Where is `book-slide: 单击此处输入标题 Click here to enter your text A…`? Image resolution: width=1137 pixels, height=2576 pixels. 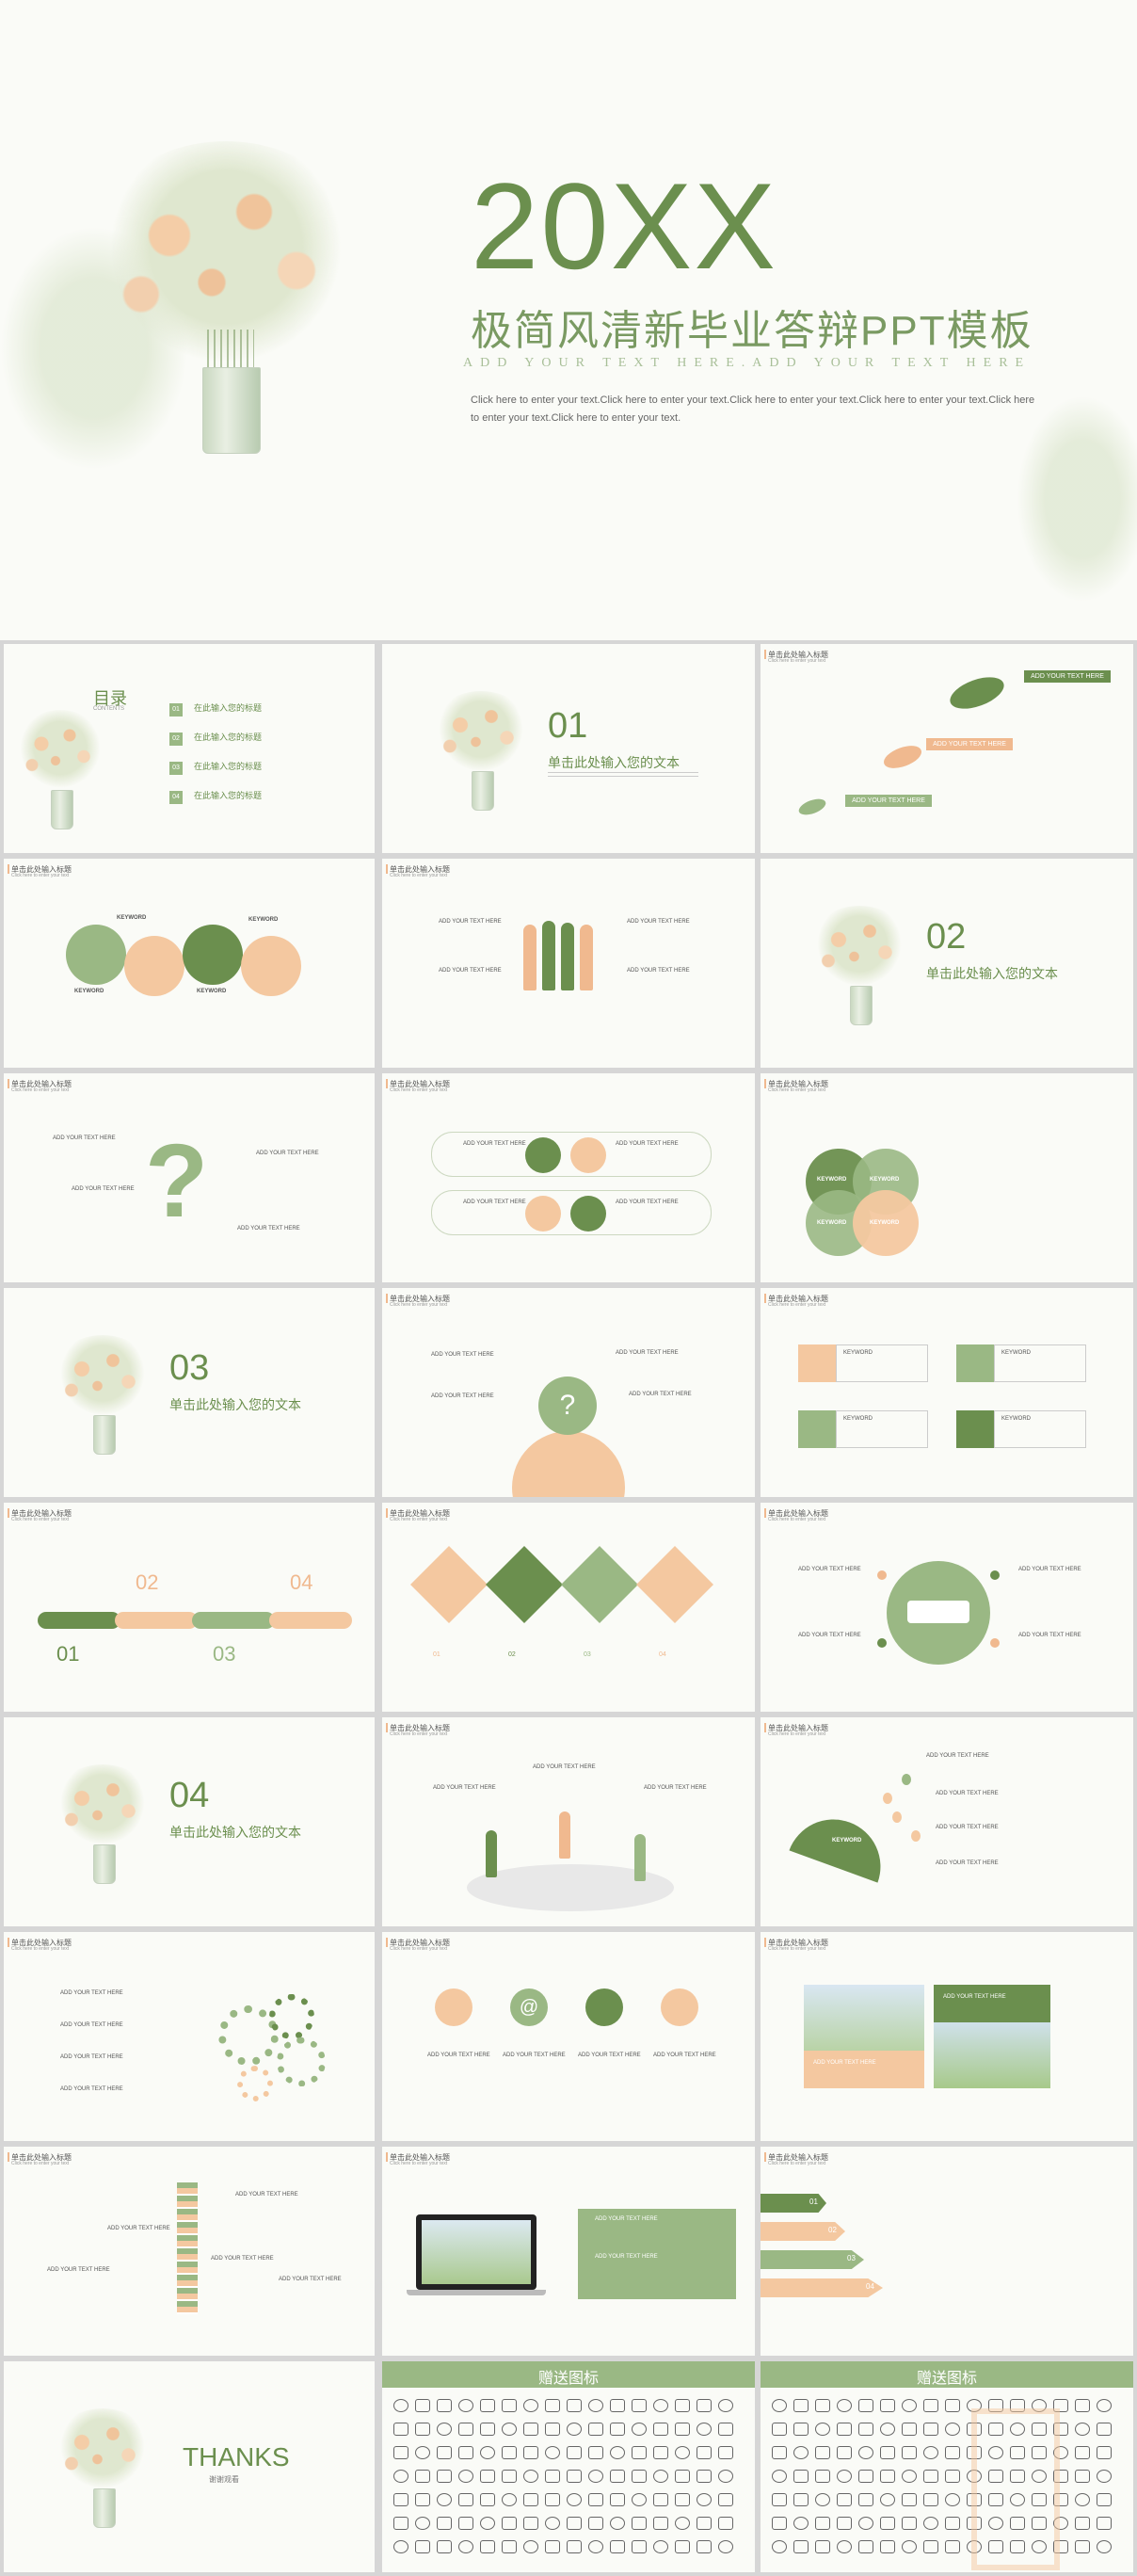 book-slide: 单击此处输入标题 Click here to enter your text A… is located at coordinates (947, 1607).